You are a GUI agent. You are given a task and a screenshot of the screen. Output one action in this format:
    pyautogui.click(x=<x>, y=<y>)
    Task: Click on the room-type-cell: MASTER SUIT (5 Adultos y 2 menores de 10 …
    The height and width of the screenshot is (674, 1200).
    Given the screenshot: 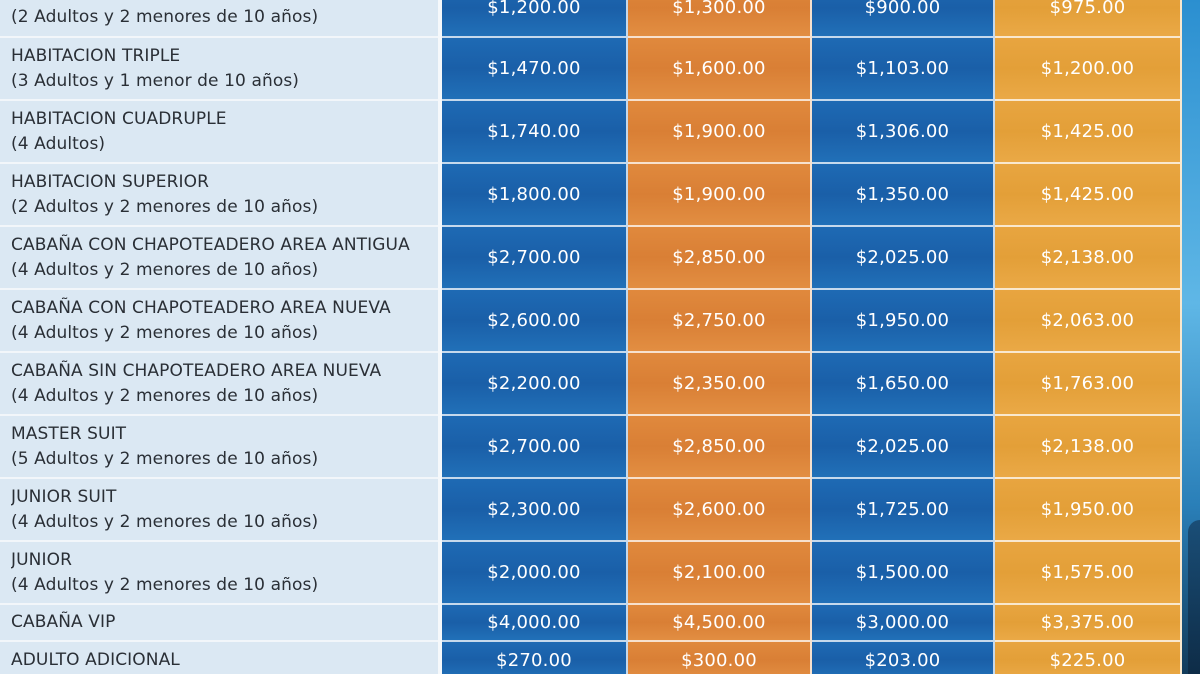 What is the action you would take?
    pyautogui.click(x=219, y=447)
    